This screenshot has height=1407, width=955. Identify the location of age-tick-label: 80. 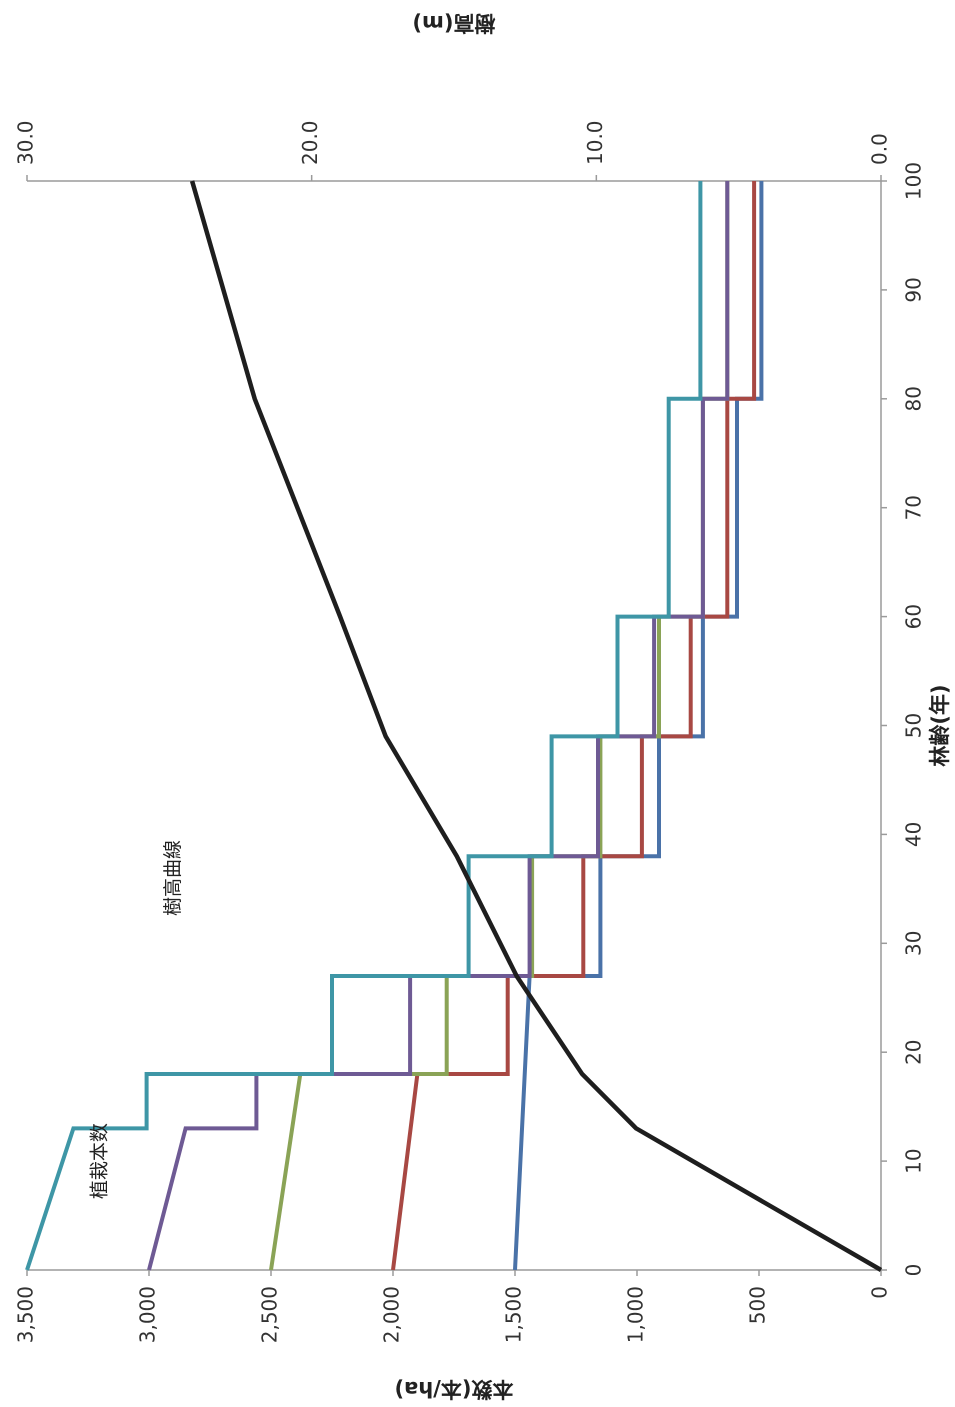
(914, 398).